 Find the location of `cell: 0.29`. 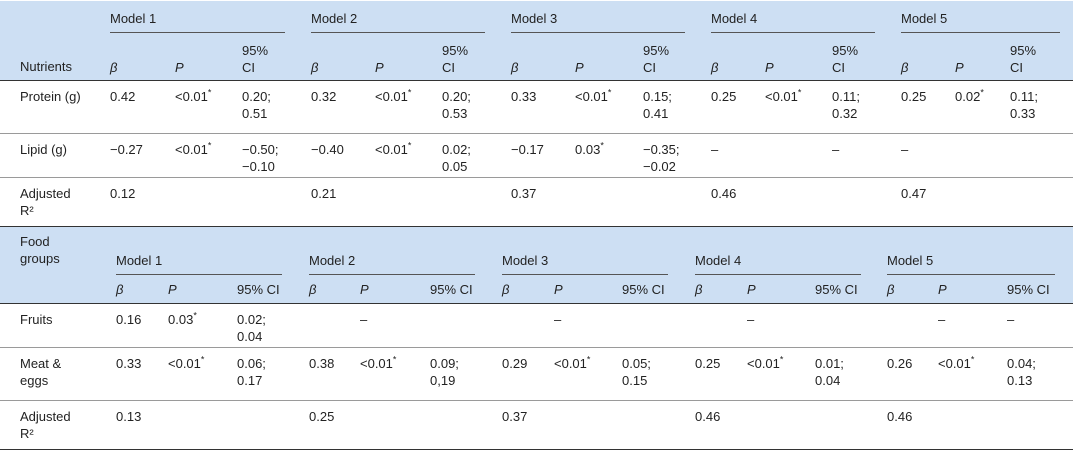

cell: 0.29 is located at coordinates (515, 363).